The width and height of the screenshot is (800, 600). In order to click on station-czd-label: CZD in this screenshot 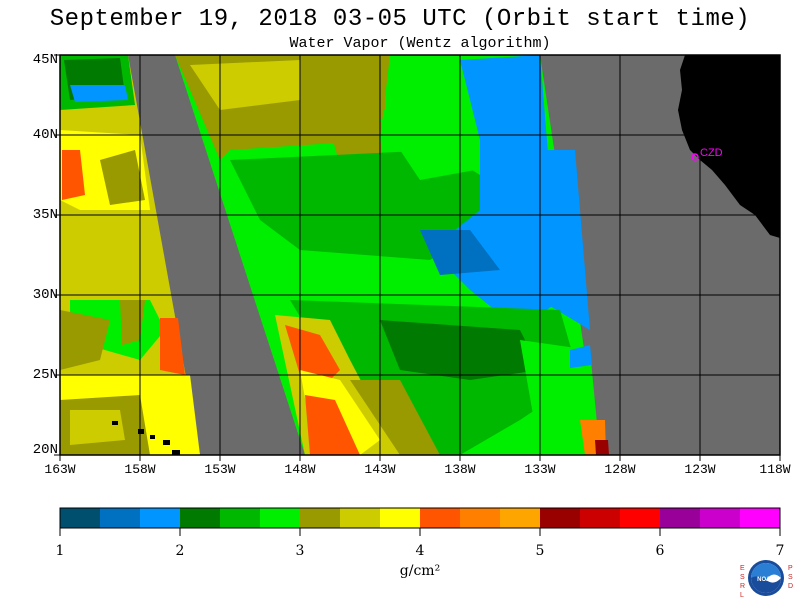, I will do `click(711, 153)`.